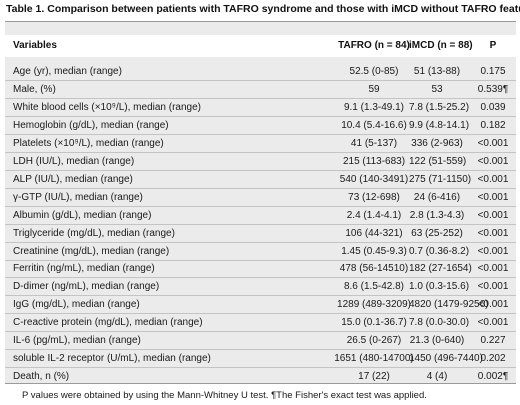 The width and height of the screenshot is (520, 405). What do you see at coordinates (439, 323) in the screenshot?
I see `row-imcd-value: 7.8 (0.0-30.0)` at bounding box center [439, 323].